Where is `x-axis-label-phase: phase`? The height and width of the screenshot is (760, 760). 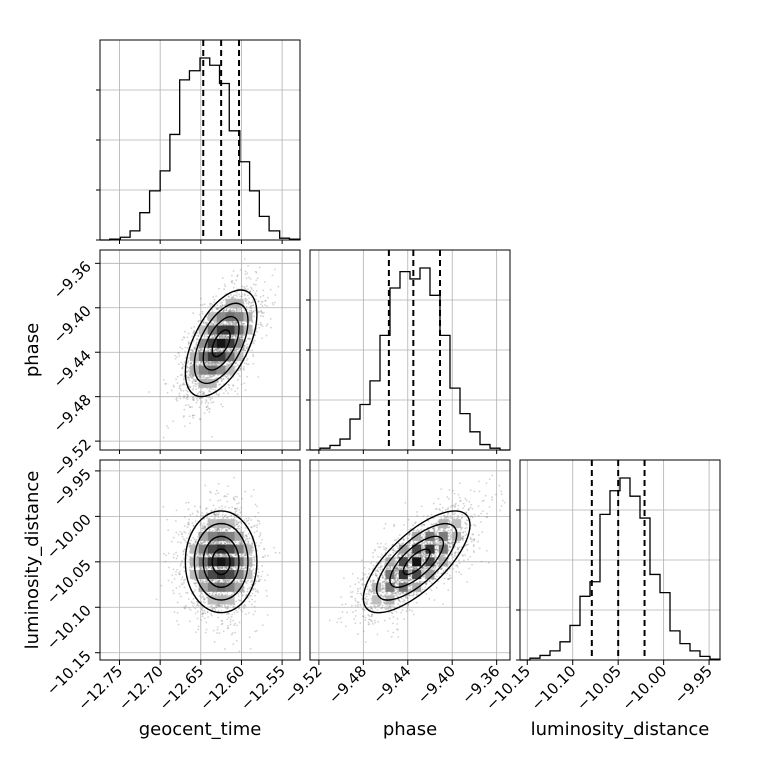
x-axis-label-phase: phase is located at coordinates (410, 729).